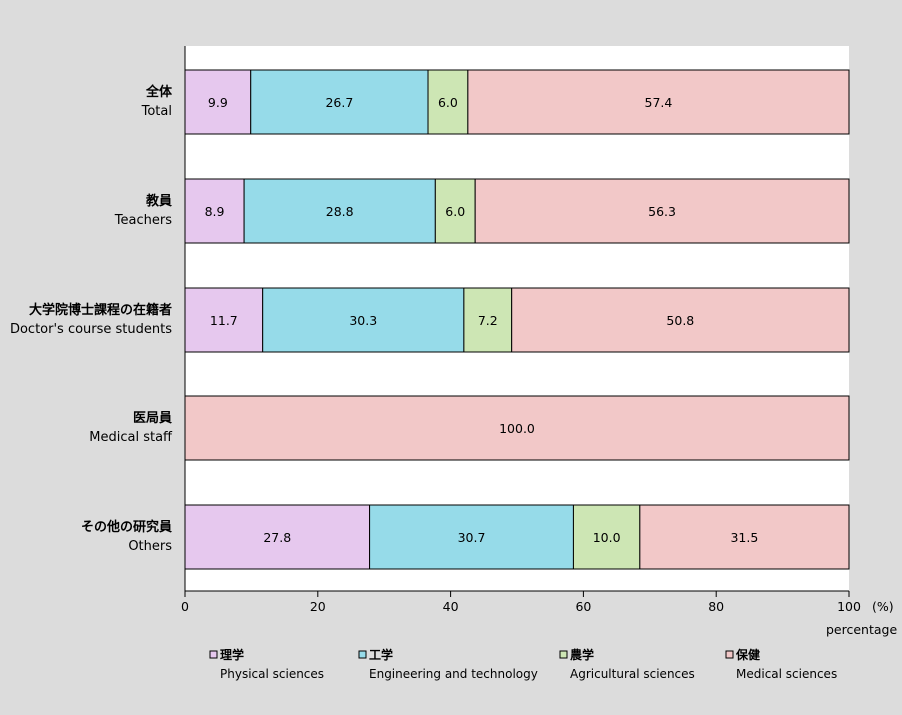  What do you see at coordinates (91, 329) in the screenshot?
I see `category-label-en: Doctor's course students` at bounding box center [91, 329].